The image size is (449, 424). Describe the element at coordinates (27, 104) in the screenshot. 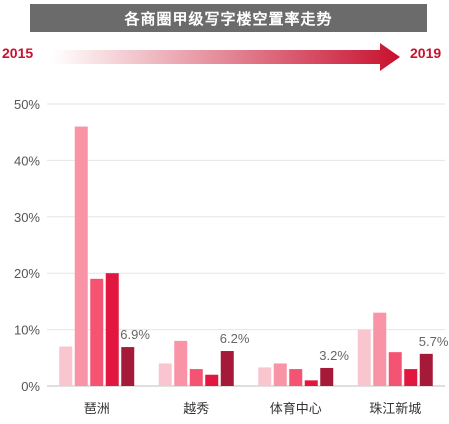

I see `y-tick-label: 50%` at that location.